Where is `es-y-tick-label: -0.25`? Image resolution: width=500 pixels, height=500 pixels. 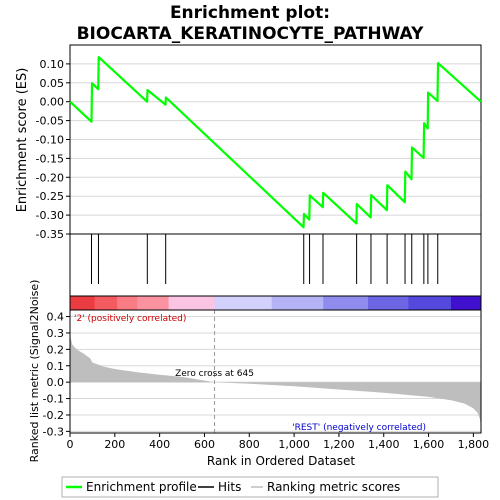
es-y-tick-label: -0.25 is located at coordinates (50, 196).